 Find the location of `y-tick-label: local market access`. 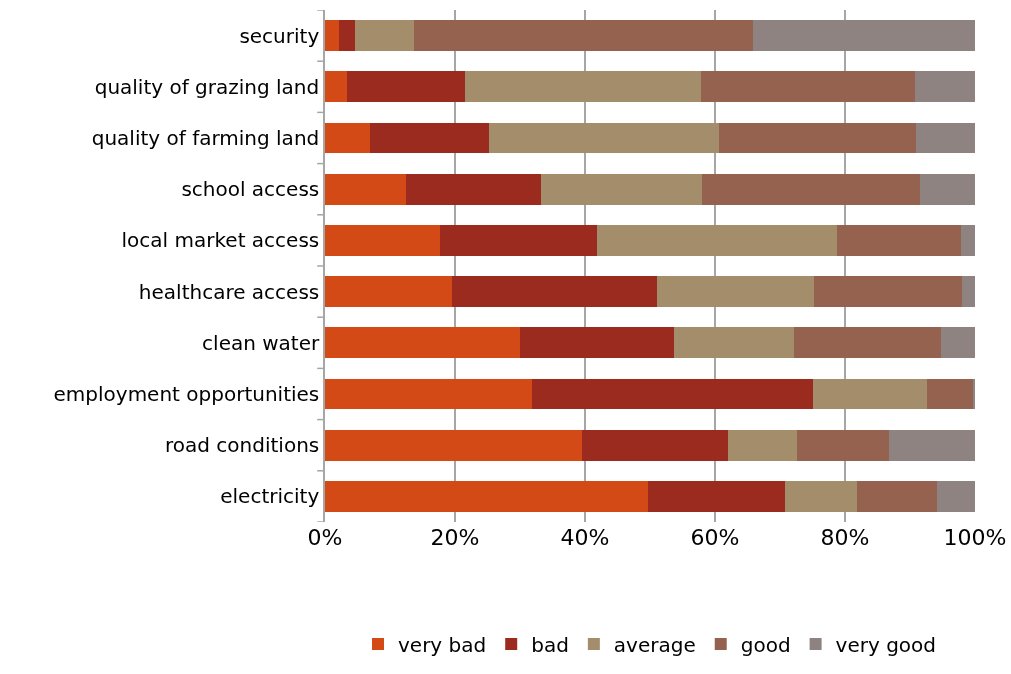

y-tick-label: local market access is located at coordinates (220, 240).